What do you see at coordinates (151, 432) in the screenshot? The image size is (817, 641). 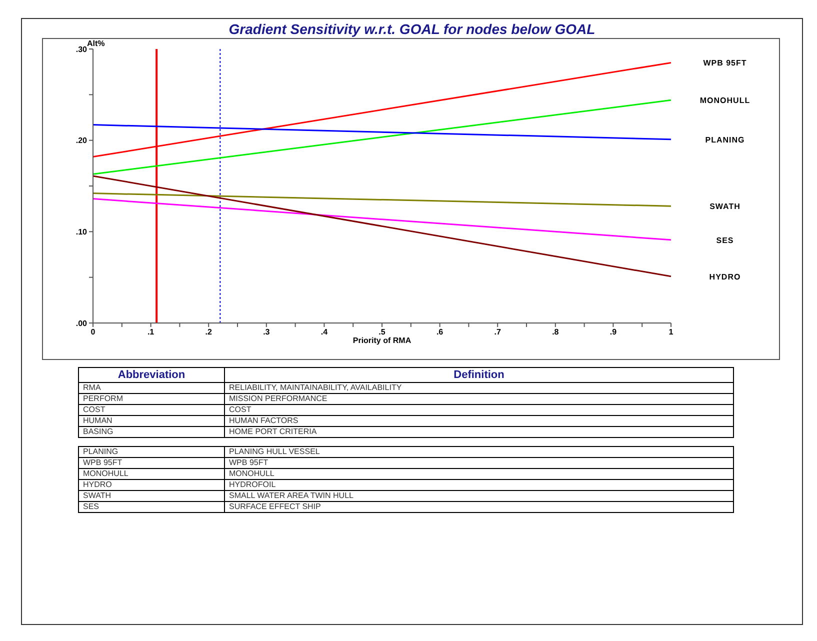 I see `text: BASING` at bounding box center [151, 432].